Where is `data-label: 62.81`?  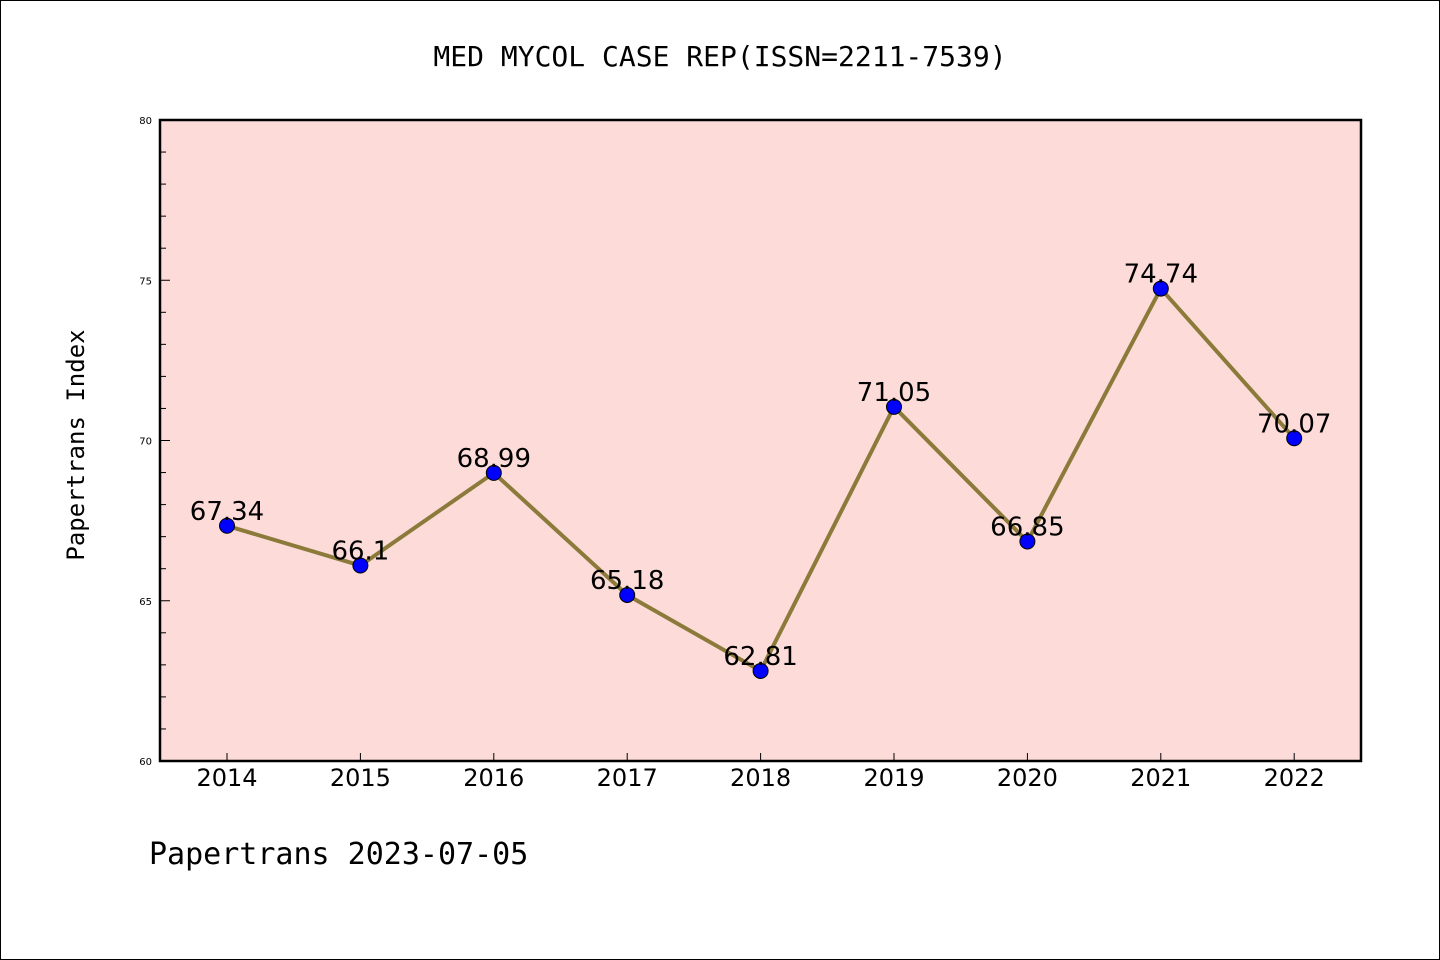
data-label: 62.81 is located at coordinates (760, 657).